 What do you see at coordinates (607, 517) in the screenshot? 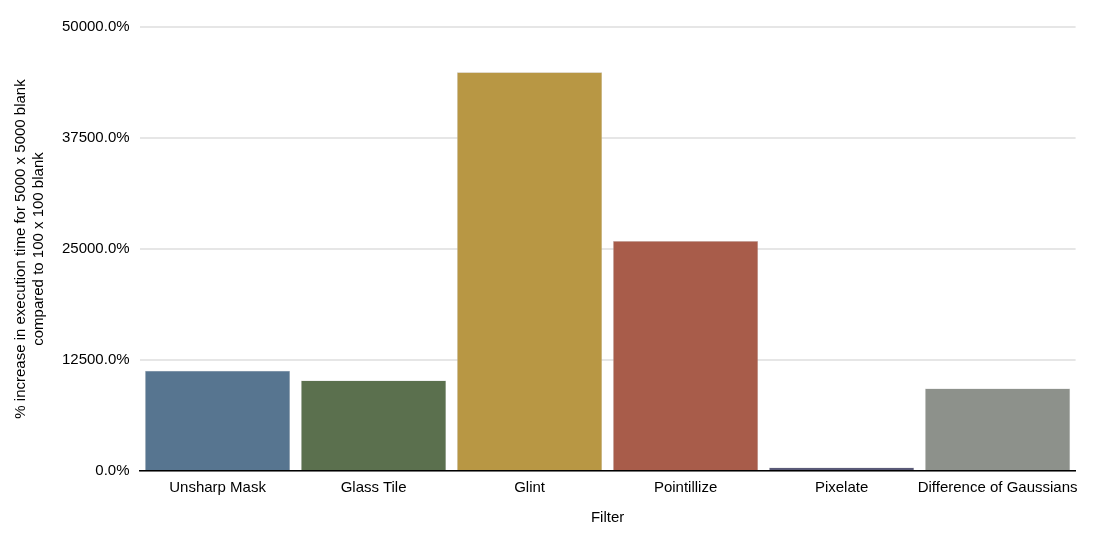
I see `x-axis-title: Filter` at bounding box center [607, 517].